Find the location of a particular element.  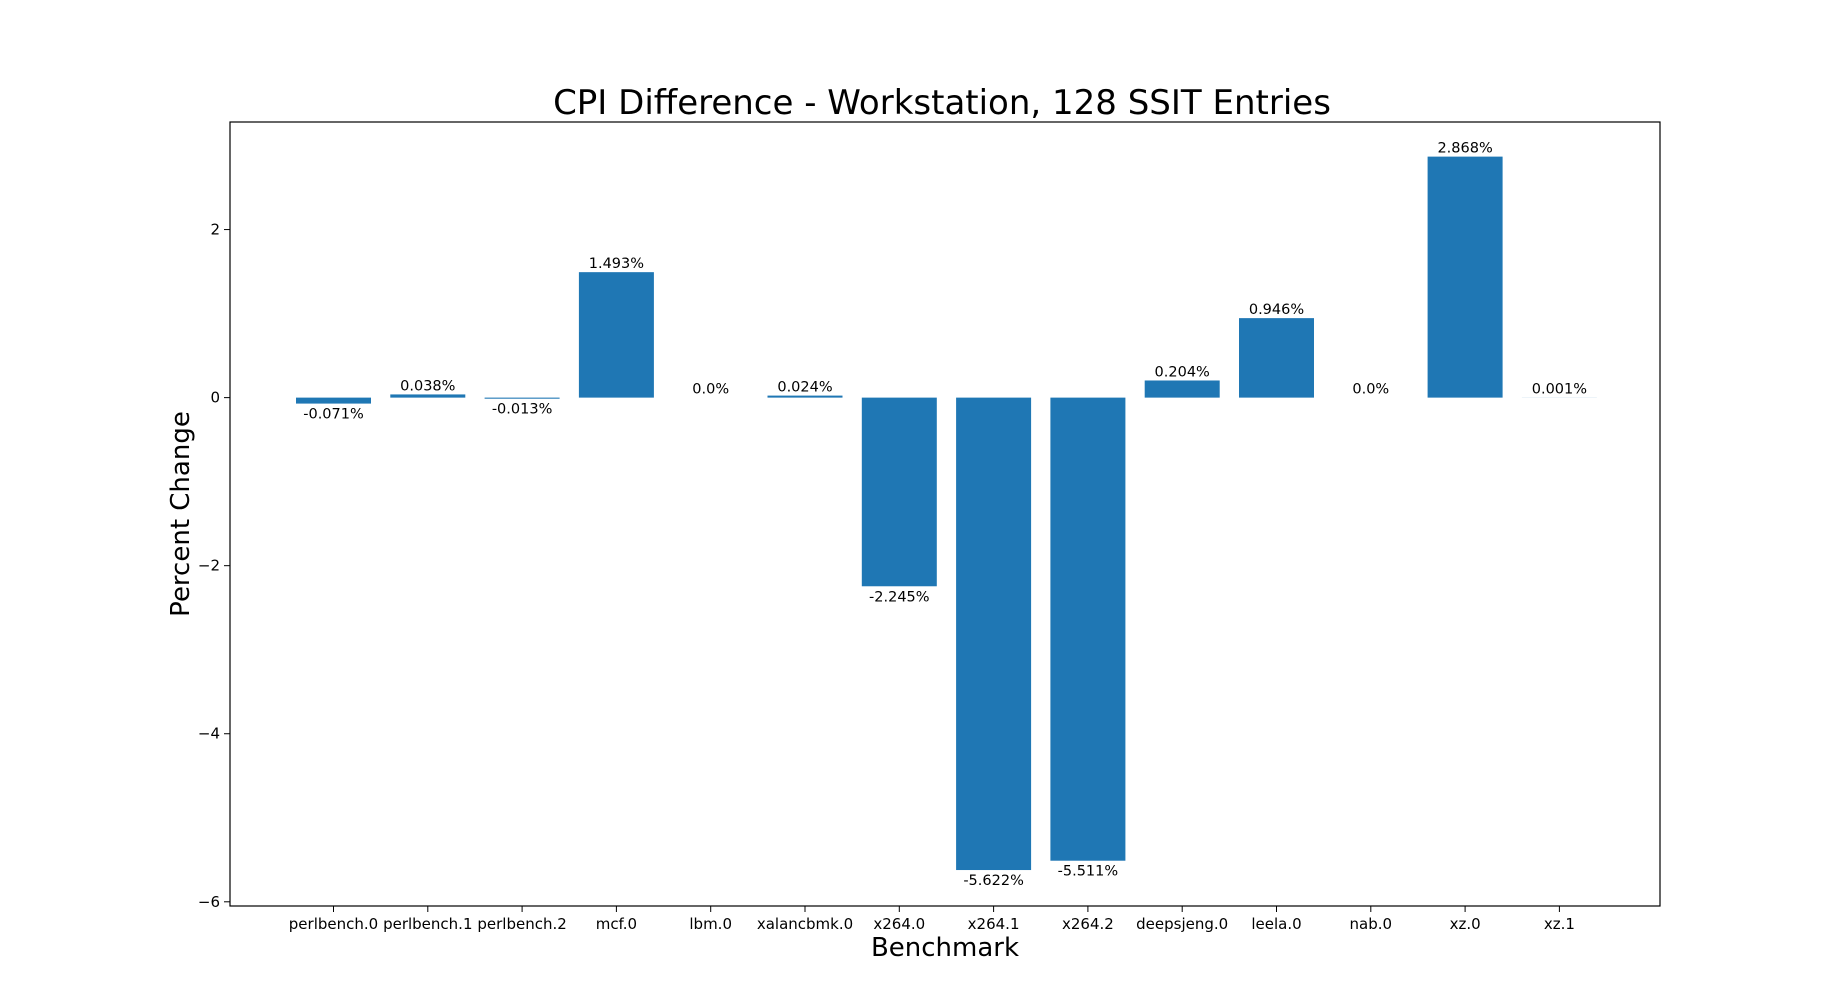

x-tick-label: lbm.0 is located at coordinates (710, 924).